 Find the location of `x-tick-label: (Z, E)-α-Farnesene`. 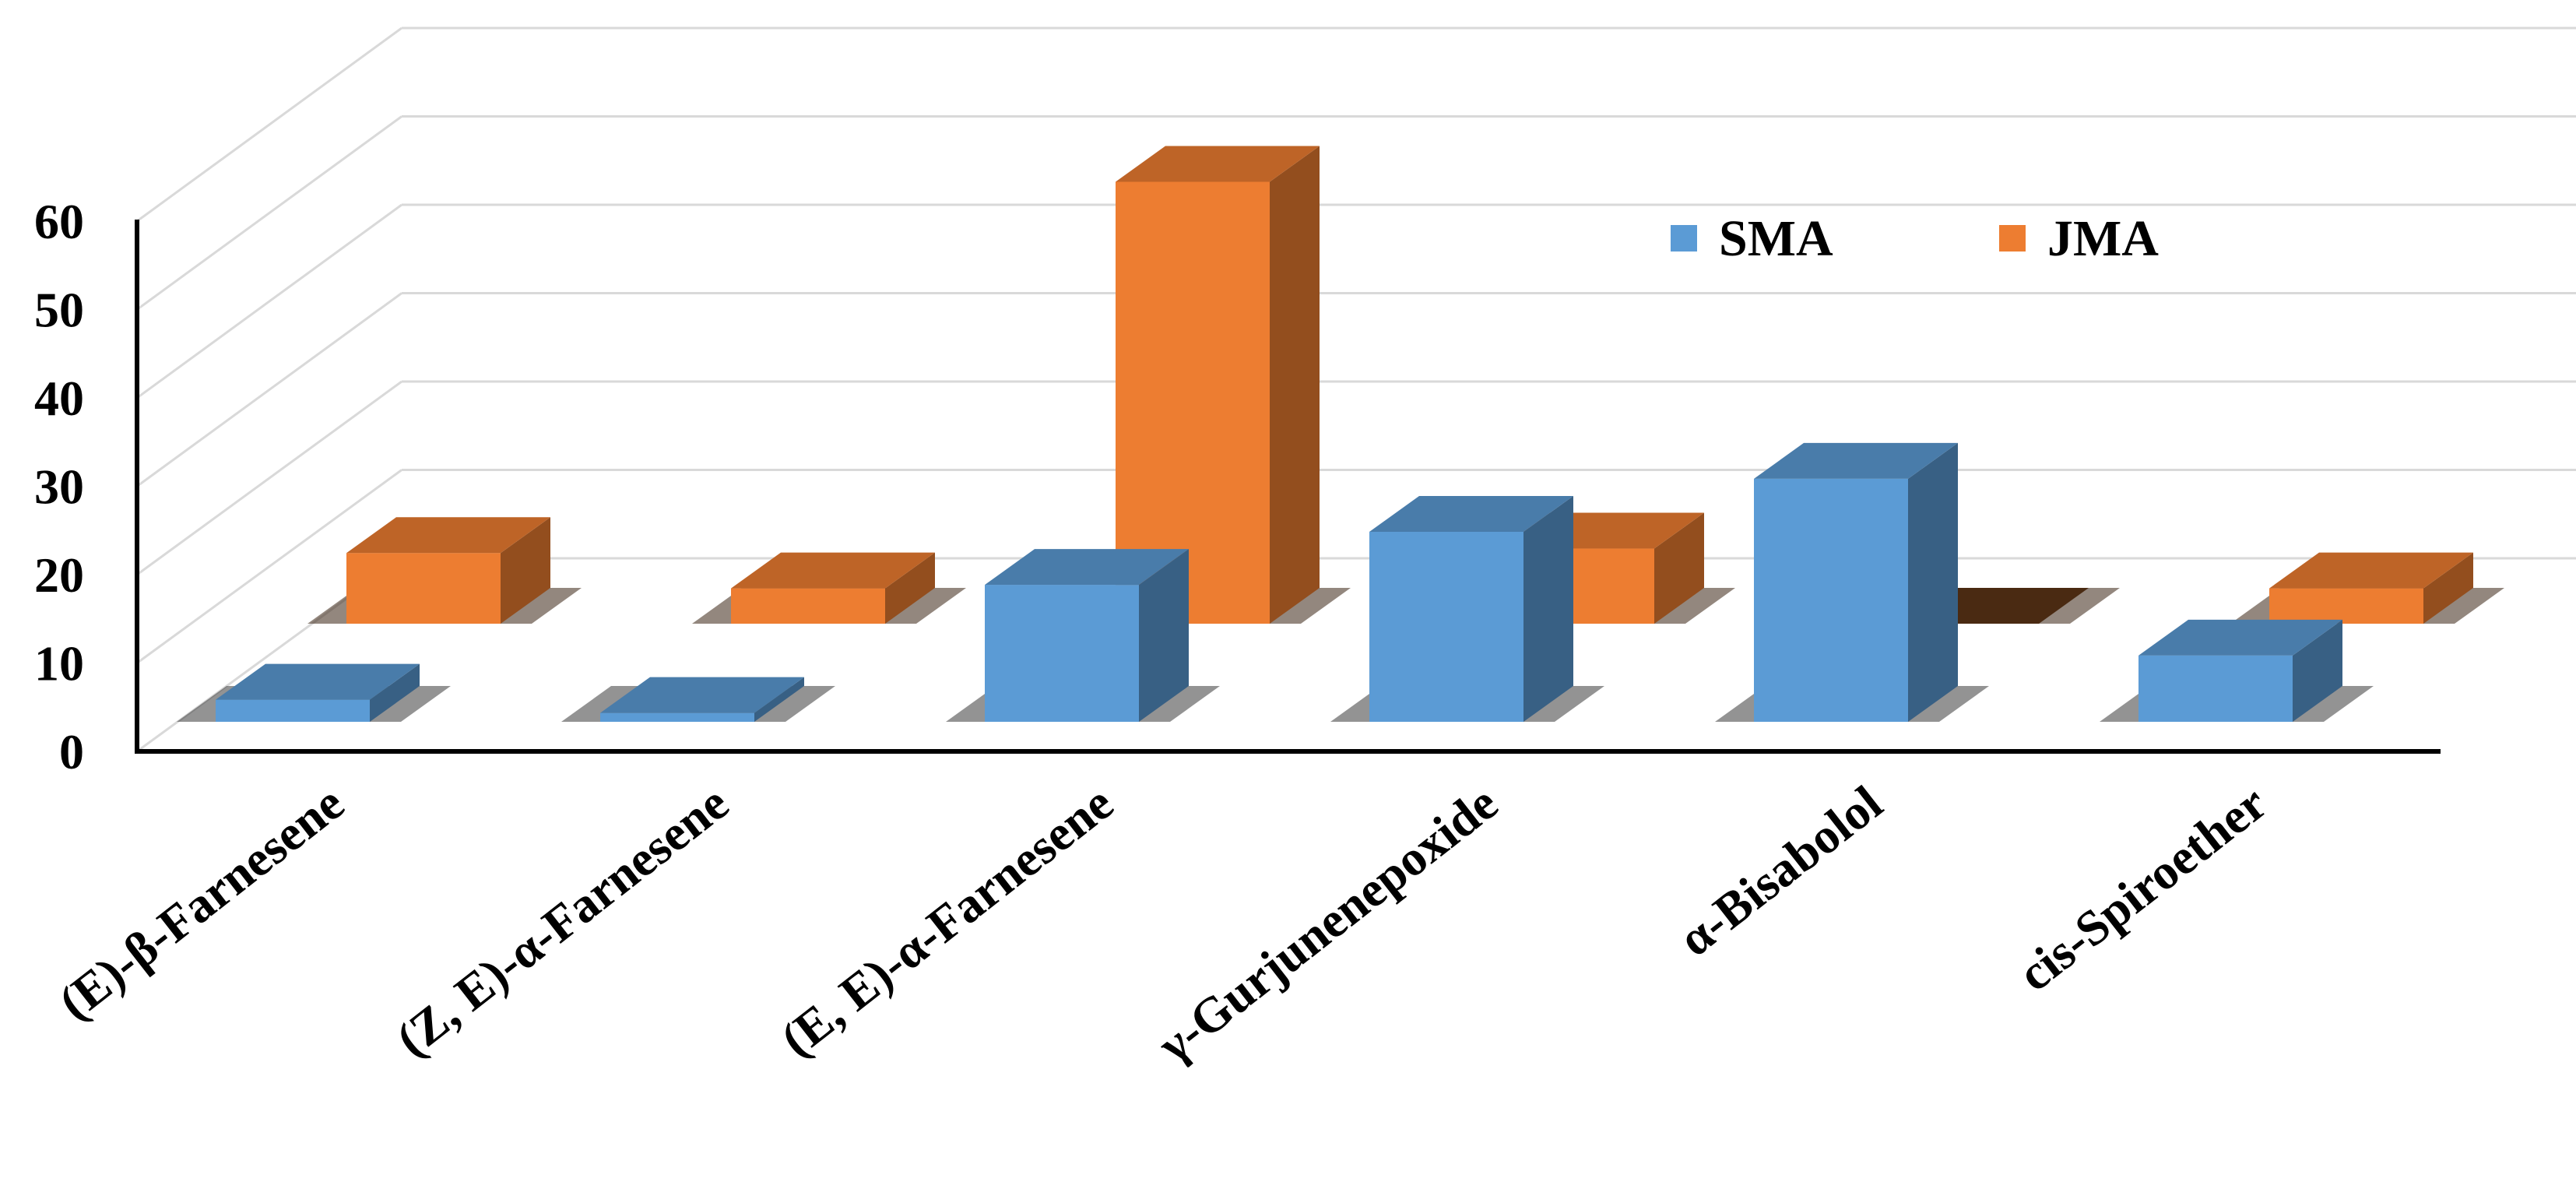

x-tick-label: (Z, E)-α-Farnesene is located at coordinates (563, 921).